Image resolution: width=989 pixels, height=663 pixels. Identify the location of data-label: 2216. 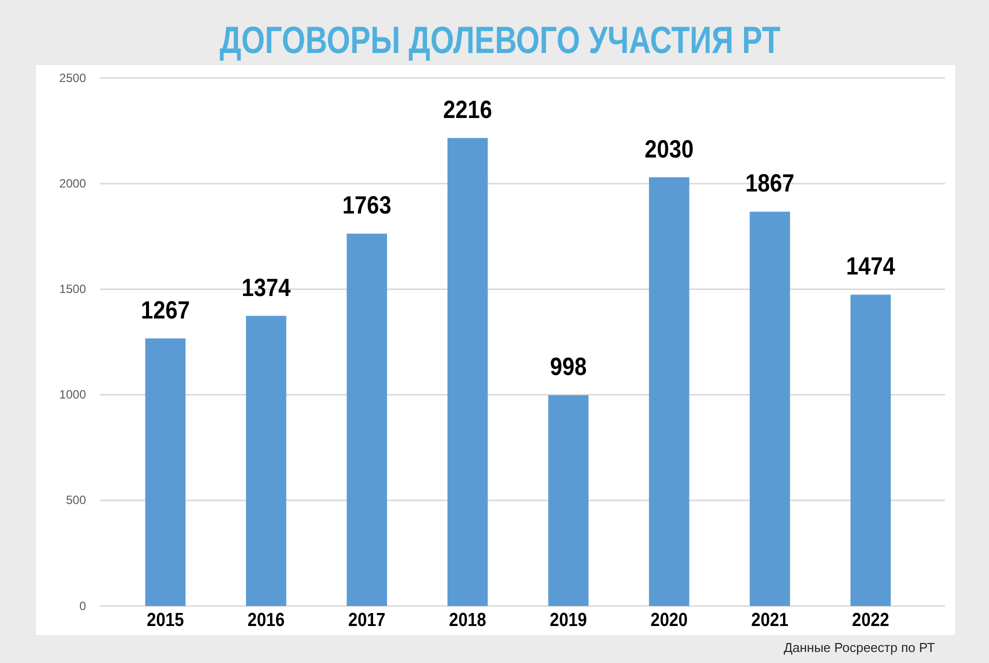
(467, 110).